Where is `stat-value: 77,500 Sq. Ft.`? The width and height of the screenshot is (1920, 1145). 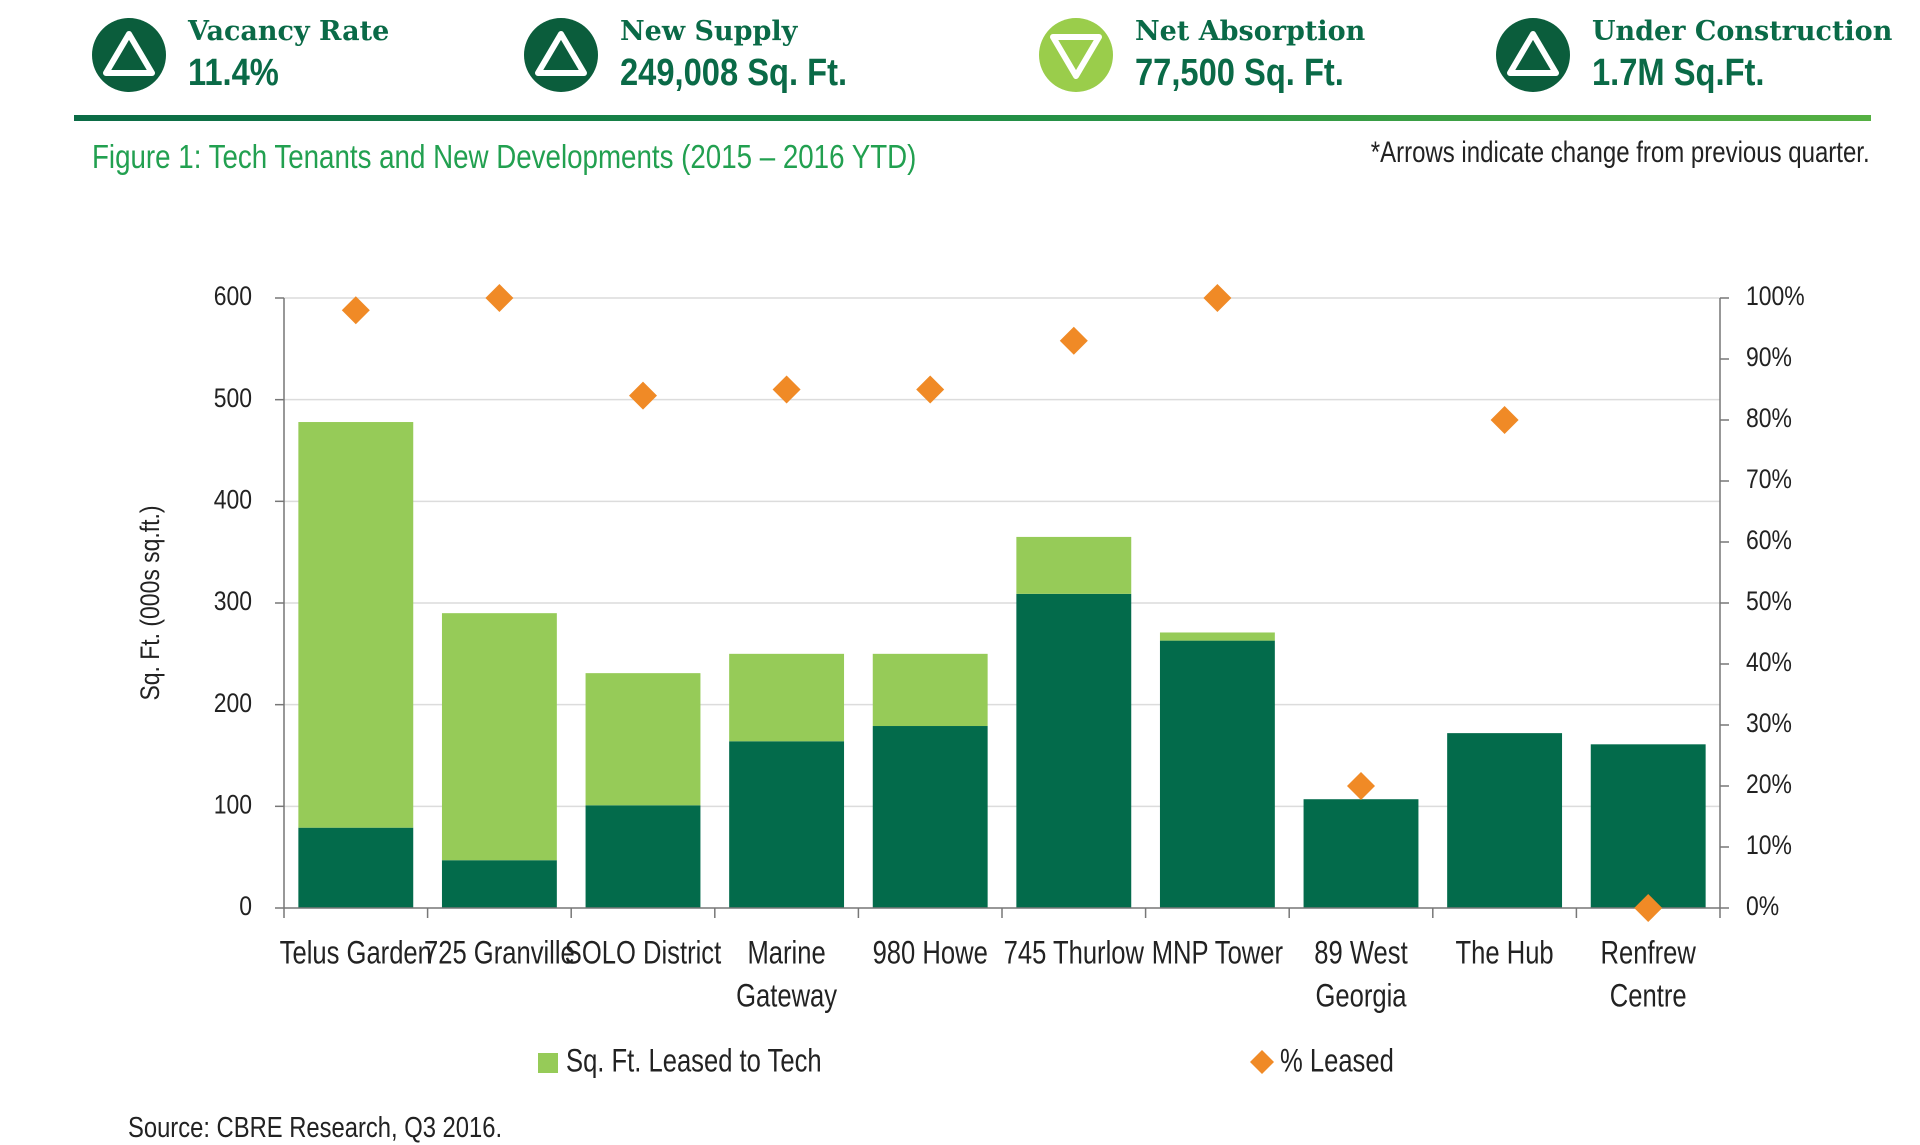
stat-value: 77,500 Sq. Ft. is located at coordinates (1239, 73).